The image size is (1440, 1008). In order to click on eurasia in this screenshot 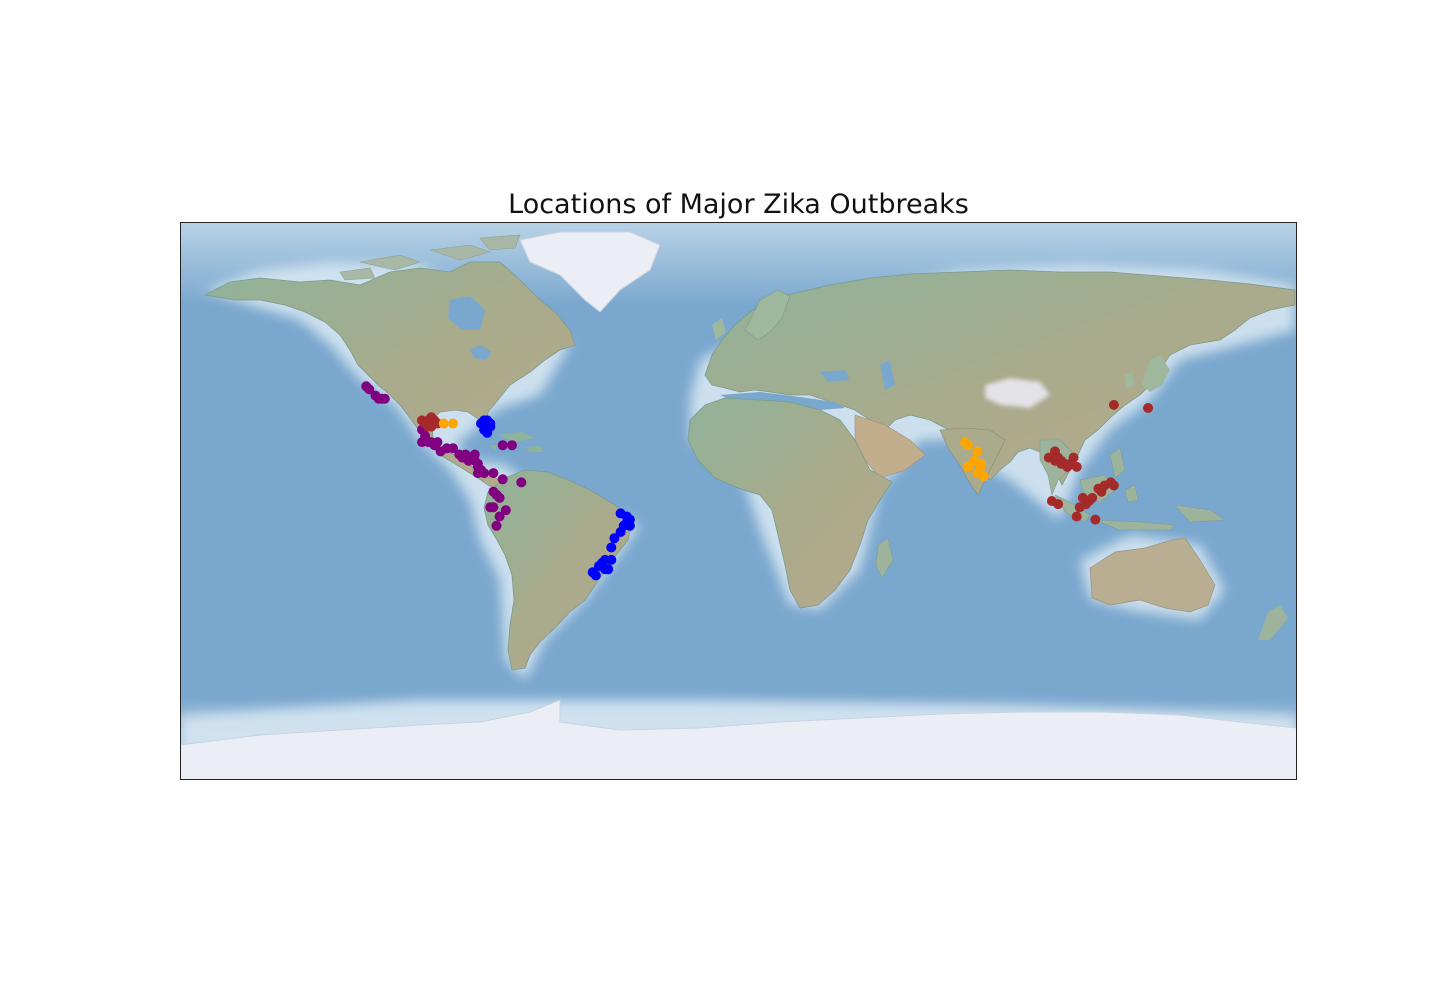, I will do `click(1000, 377)`.